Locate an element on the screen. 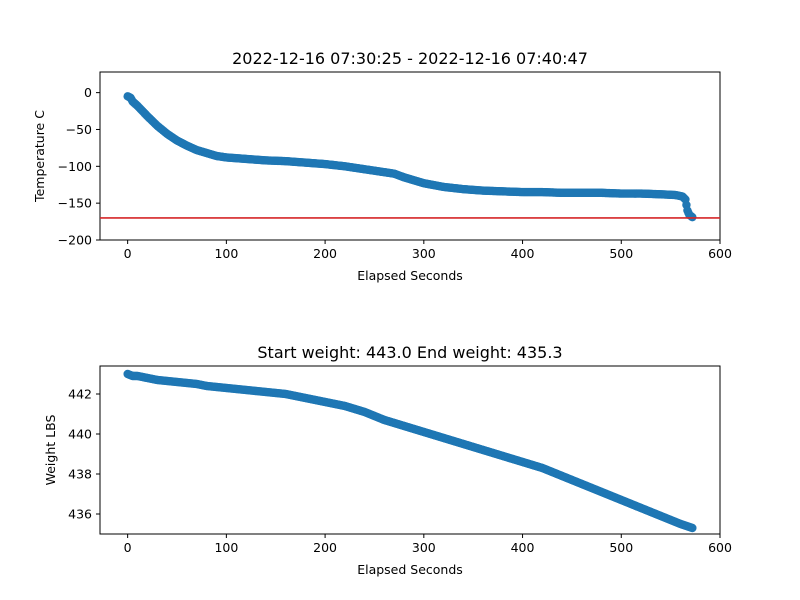 The height and width of the screenshot is (600, 800). y-tick-label: 436 is located at coordinates (80, 514).